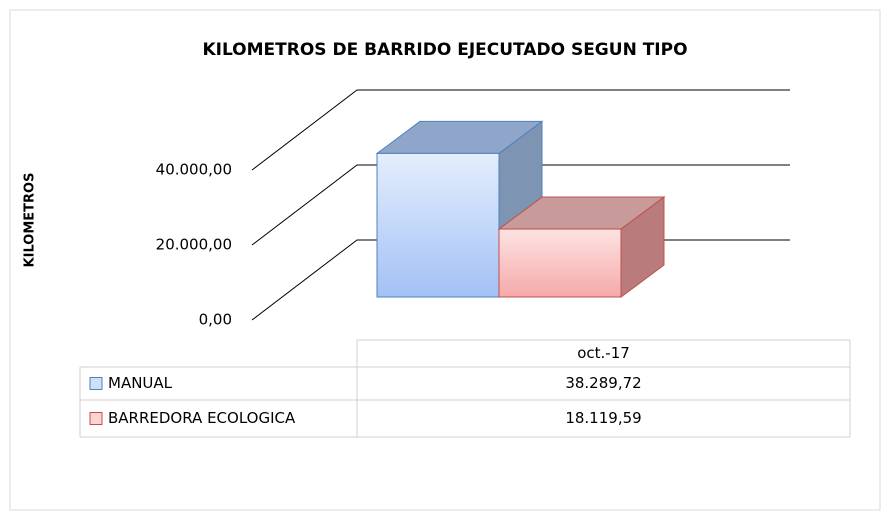  What do you see at coordinates (194, 170) in the screenshot?
I see `y-tick-label: 40.000,00` at bounding box center [194, 170].